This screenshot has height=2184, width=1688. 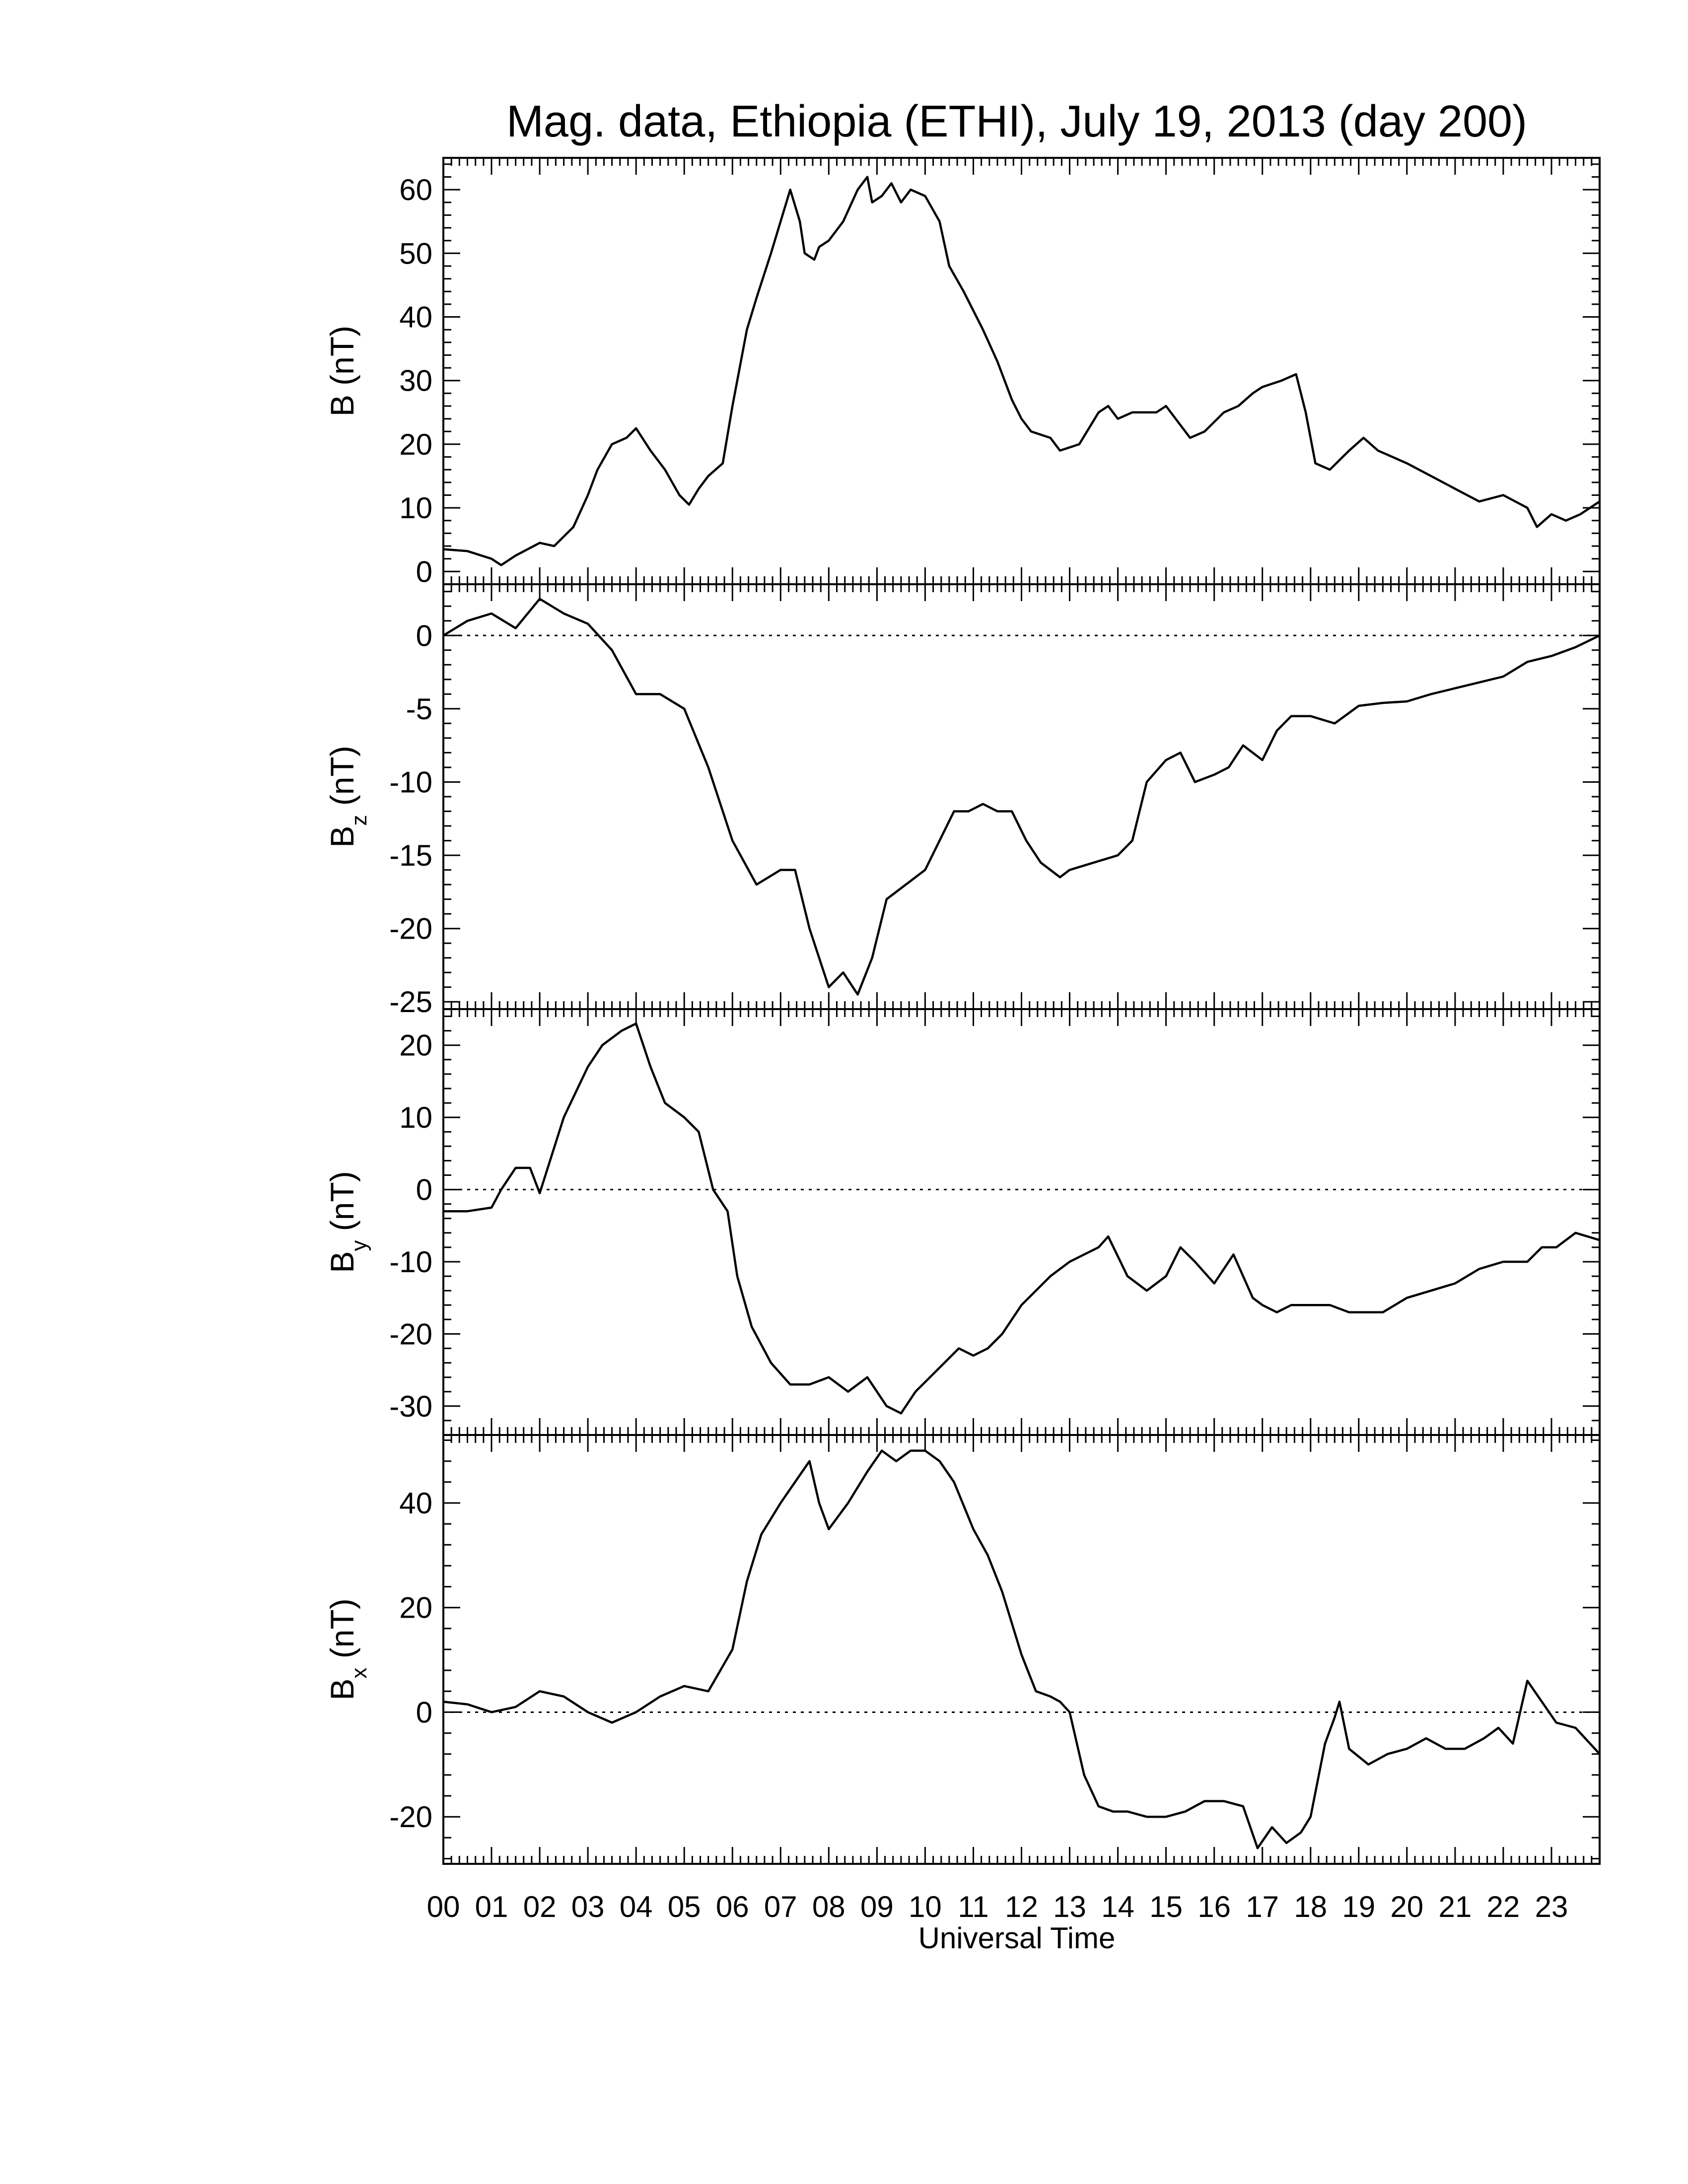 What do you see at coordinates (828, 1906) in the screenshot?
I see `x-tick-label: 08` at bounding box center [828, 1906].